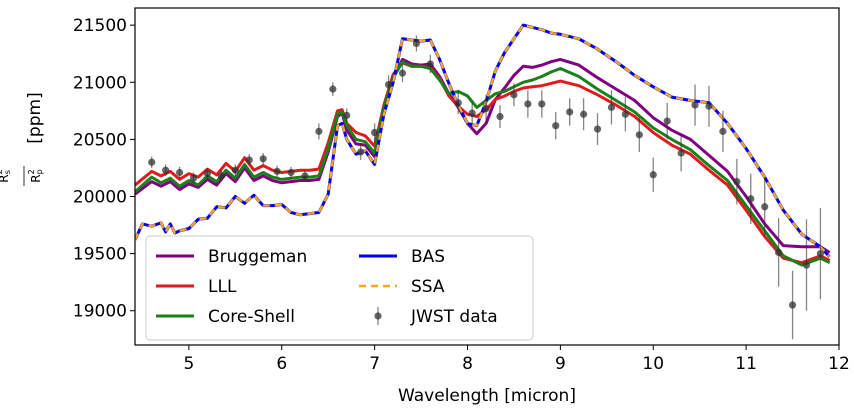 The height and width of the screenshot is (414, 854). What do you see at coordinates (257, 257) in the screenshot?
I see `legend-label-bruggeman: Bruggeman` at bounding box center [257, 257].